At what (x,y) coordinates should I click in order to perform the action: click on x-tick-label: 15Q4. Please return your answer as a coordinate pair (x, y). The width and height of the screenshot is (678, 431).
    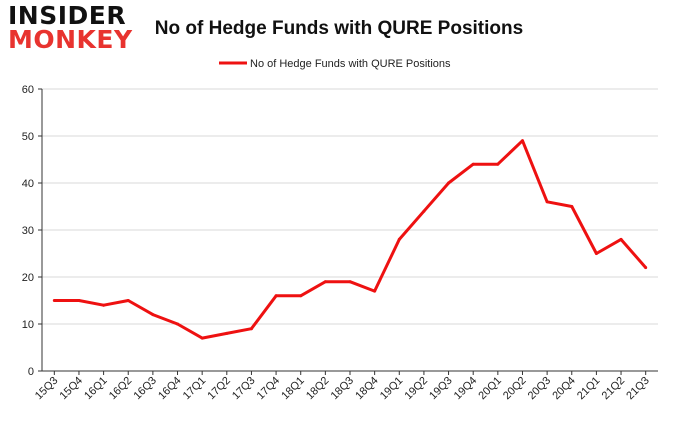
    Looking at the image, I should click on (72, 389).